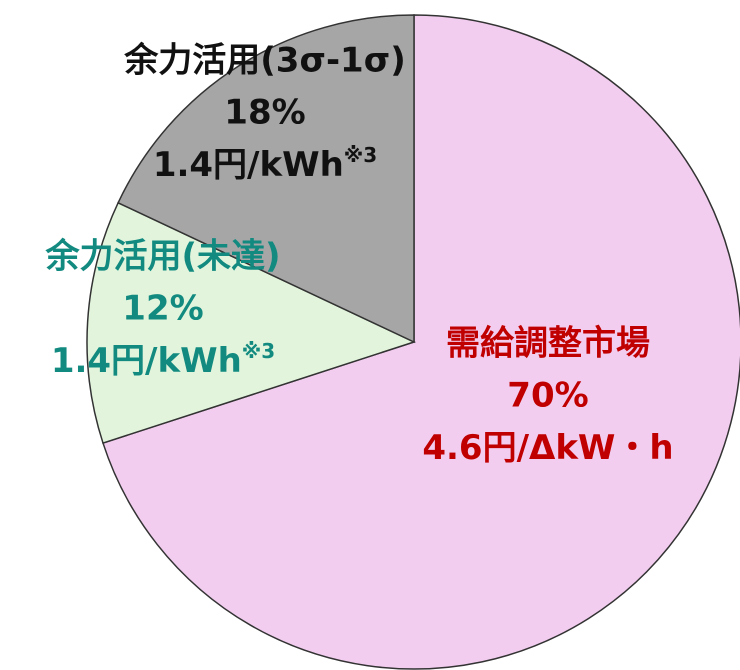 Image resolution: width=740 pixels, height=670 pixels. Describe the element at coordinates (162, 309) in the screenshot. I see `slice-value: 12%` at that location.